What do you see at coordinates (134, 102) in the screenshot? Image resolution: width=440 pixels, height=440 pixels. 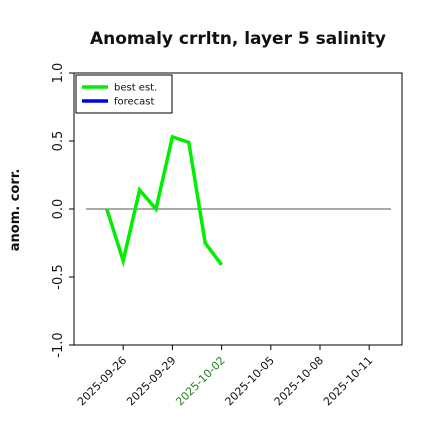 I see `legend-label: forecast` at bounding box center [134, 102].